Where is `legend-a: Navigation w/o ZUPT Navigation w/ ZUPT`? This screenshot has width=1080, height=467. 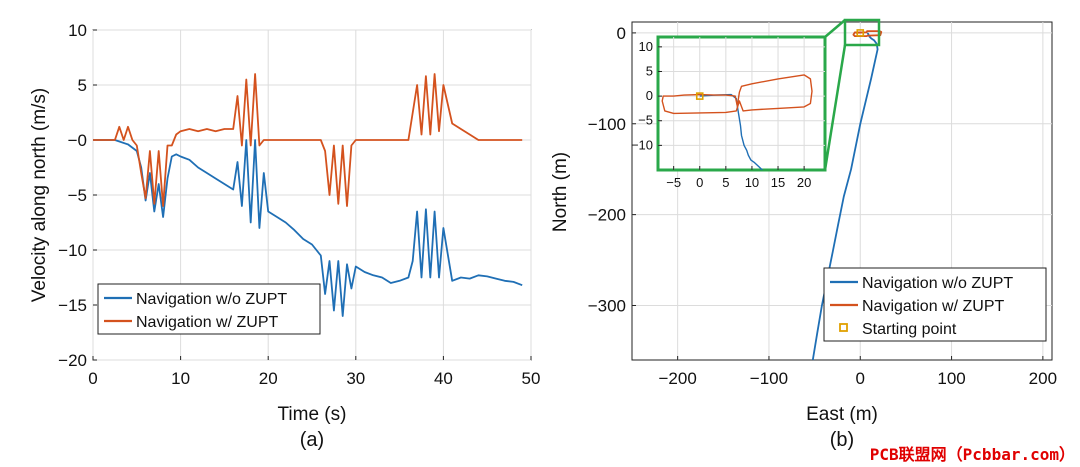 legend-a: Navigation w/o ZUPT Navigation w/ ZUPT is located at coordinates (209, 309).